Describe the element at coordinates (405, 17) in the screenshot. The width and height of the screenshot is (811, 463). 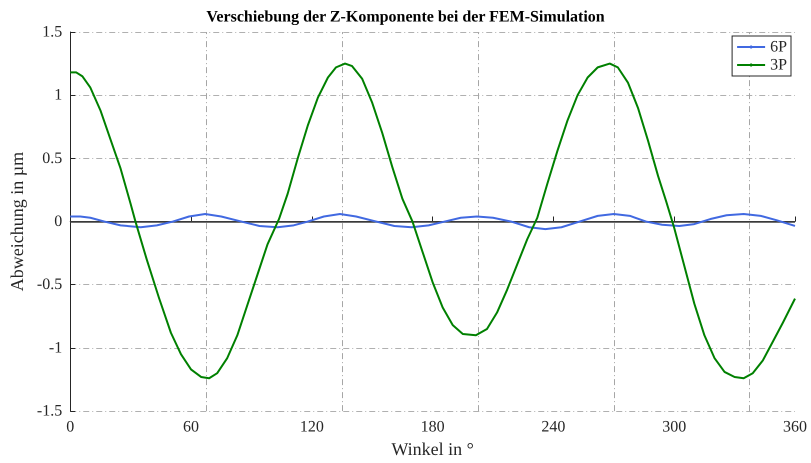
I see `chart-title: Verschiebung der Z-Komponente bei der FEM-Simulation` at that location.